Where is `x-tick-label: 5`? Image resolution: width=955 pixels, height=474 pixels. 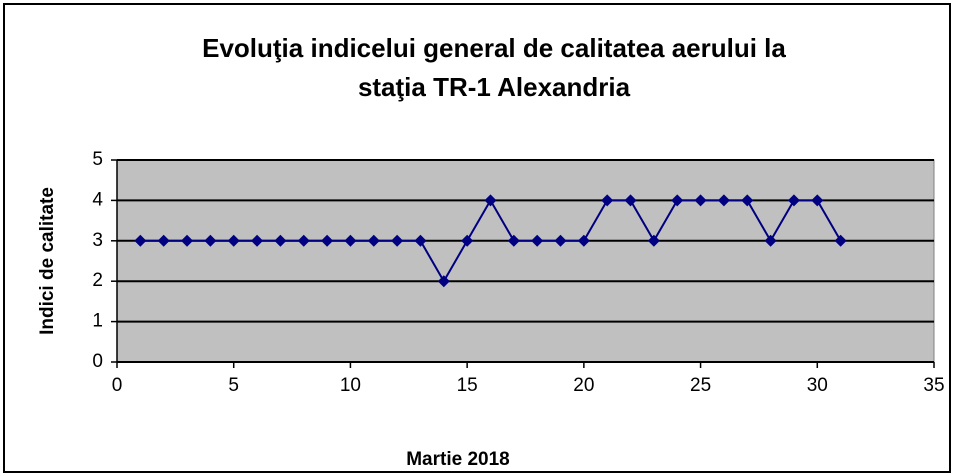 x-tick-label: 5 is located at coordinates (233, 385).